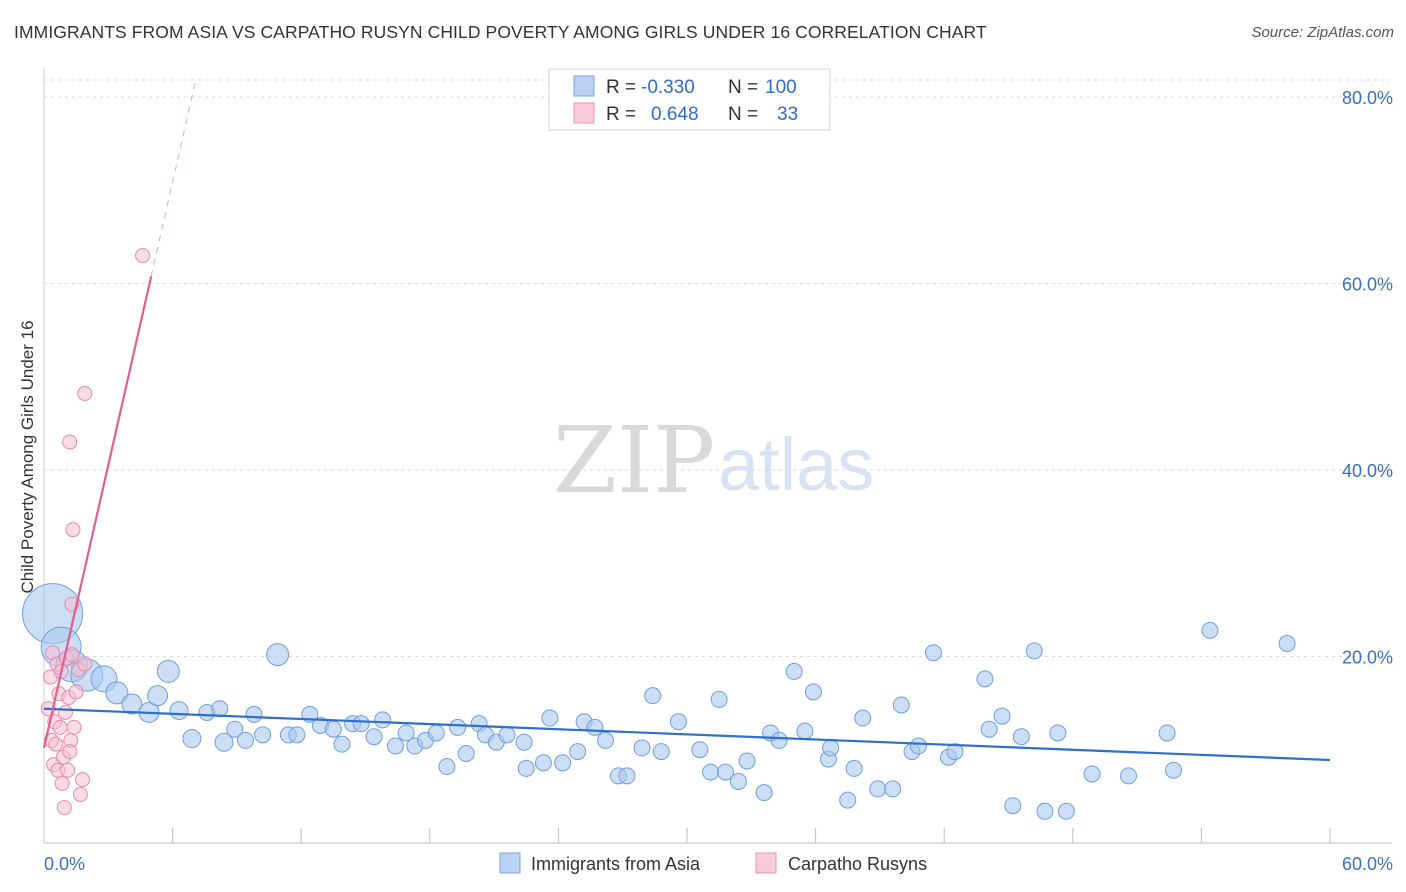  Describe the element at coordinates (1367, 98) in the screenshot. I see `y-tick-label-80: 80.0%` at that location.